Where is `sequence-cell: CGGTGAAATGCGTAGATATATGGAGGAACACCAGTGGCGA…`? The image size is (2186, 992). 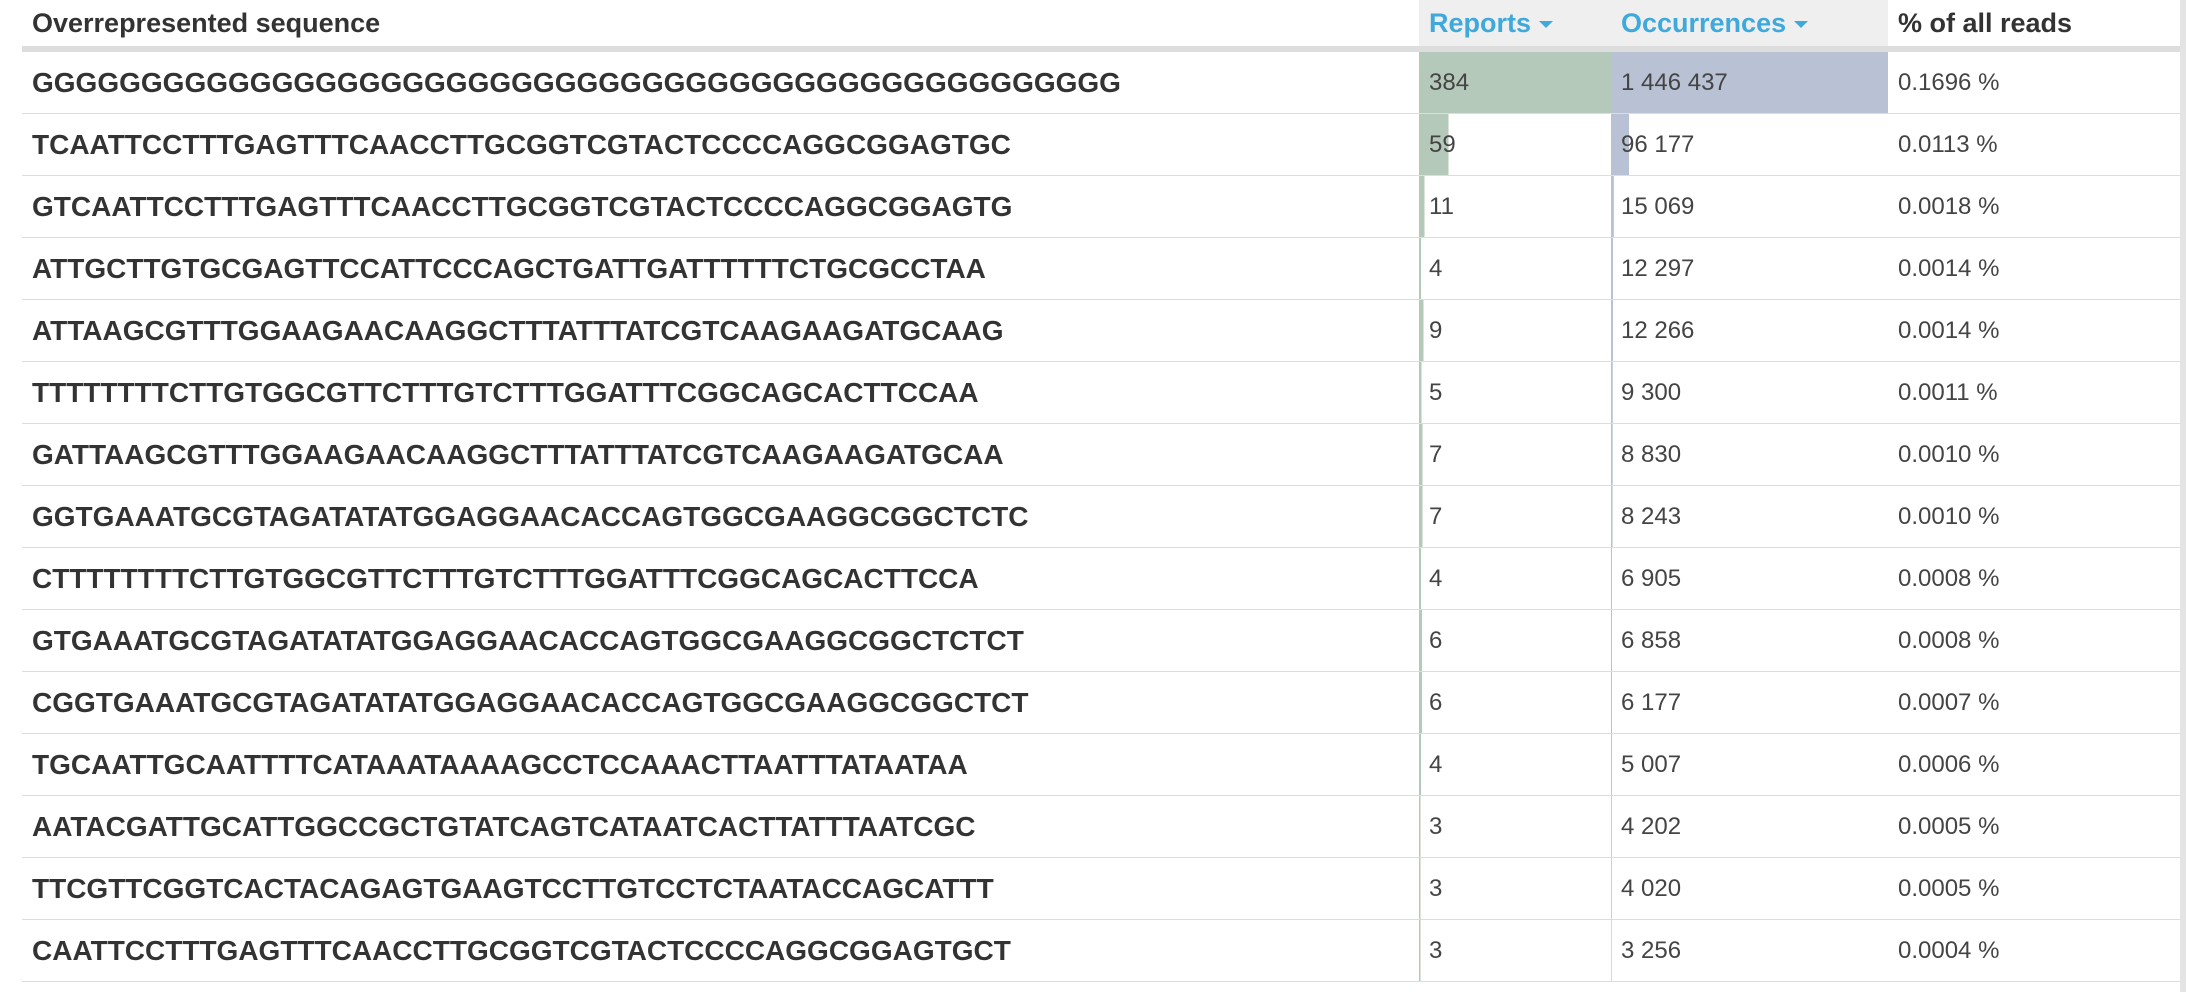
sequence-cell: CGGTGAAATGCGTAGATATATGGAGGAACACCAGTGGCGA… is located at coordinates (720, 702).